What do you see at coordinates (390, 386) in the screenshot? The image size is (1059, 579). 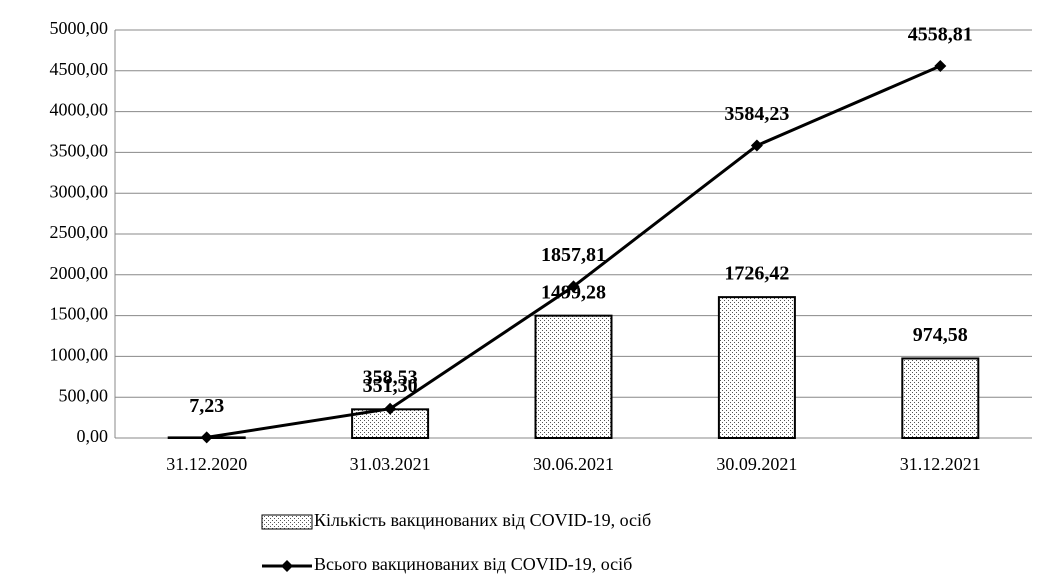 I see `data-label: 351,30` at bounding box center [390, 386].